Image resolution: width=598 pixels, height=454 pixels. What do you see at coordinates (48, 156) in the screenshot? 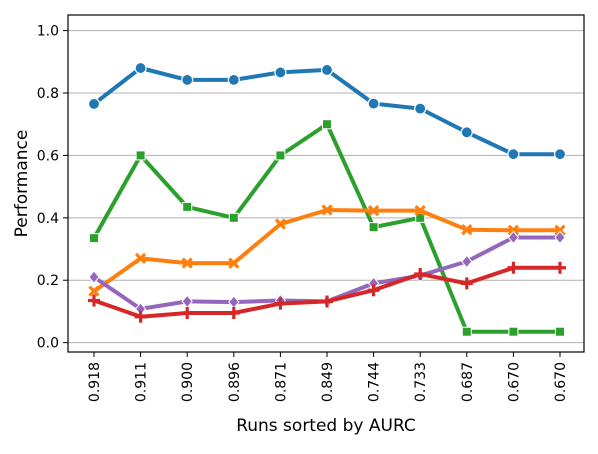
I see `y-tick-label: 0.6` at bounding box center [48, 156].